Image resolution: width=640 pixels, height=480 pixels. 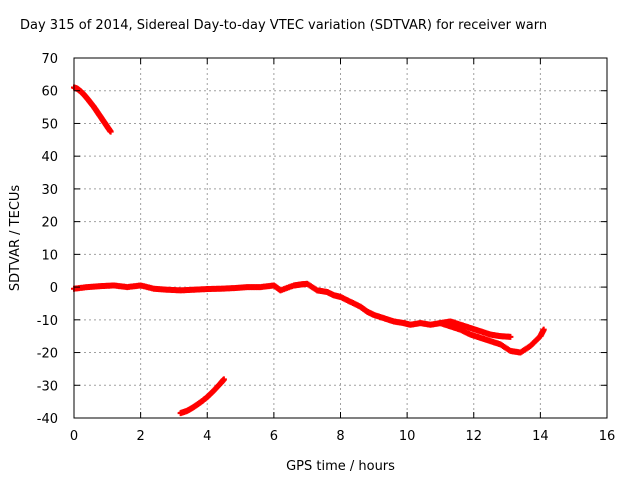 I want to click on y-tick-label: -10, so click(x=47, y=321).